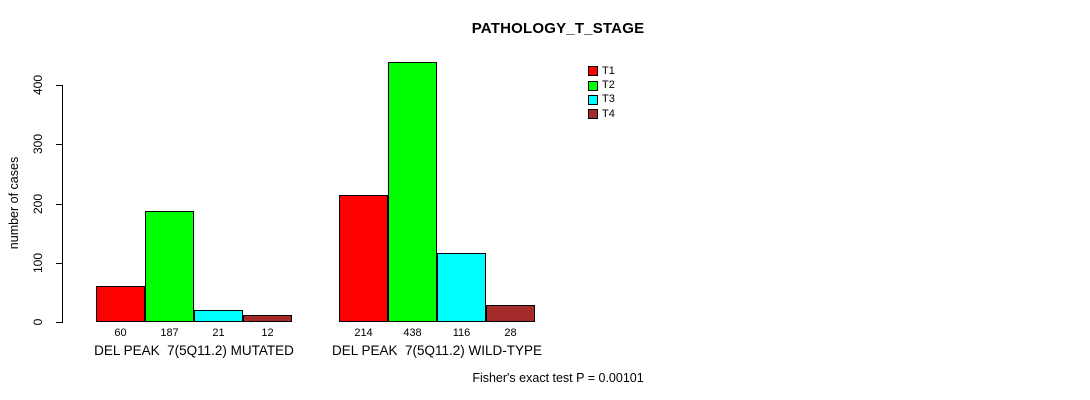  I want to click on y-tick-label: 100, so click(38, 262).